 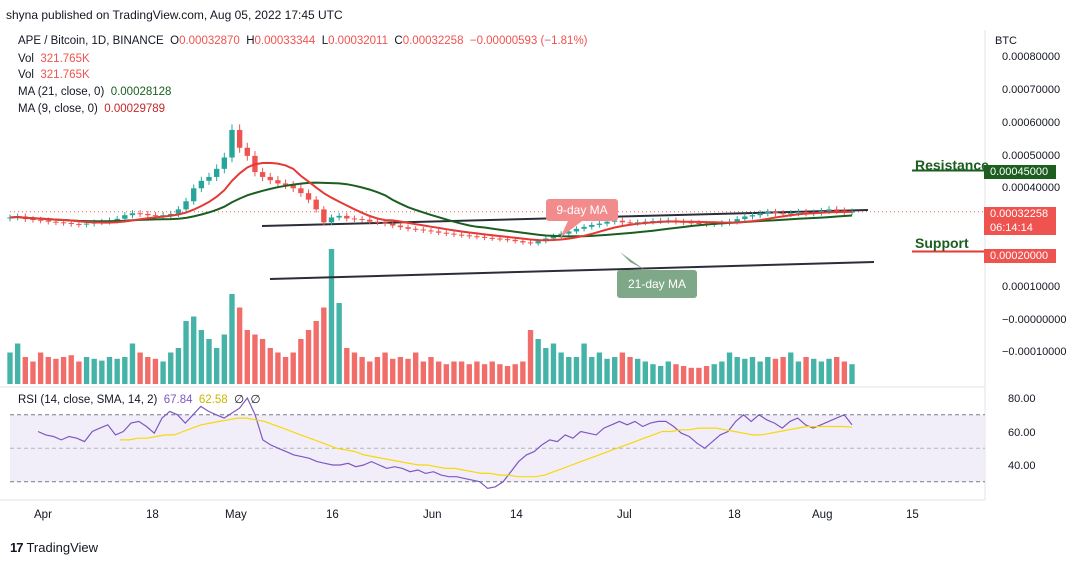 What do you see at coordinates (624, 515) in the screenshot?
I see `x-tick: Jul` at bounding box center [624, 515].